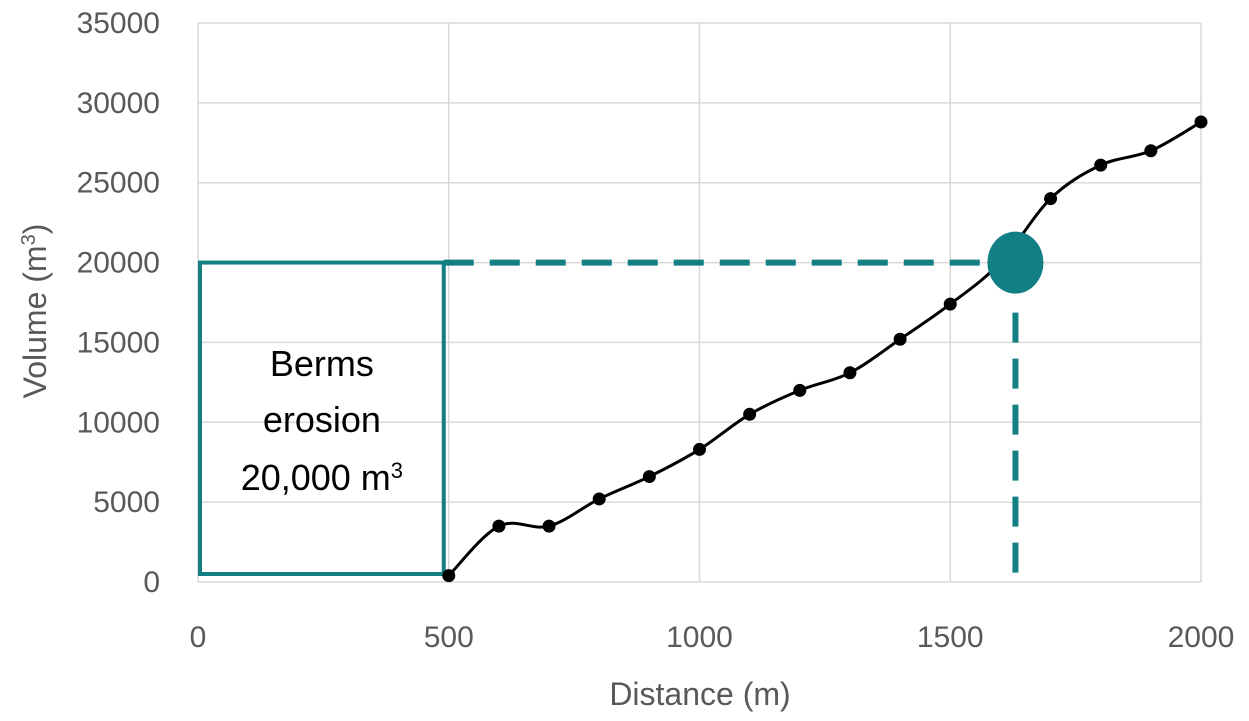 The image size is (1249, 721). Describe the element at coordinates (118, 342) in the screenshot. I see `y-tick-label: 15000` at that location.